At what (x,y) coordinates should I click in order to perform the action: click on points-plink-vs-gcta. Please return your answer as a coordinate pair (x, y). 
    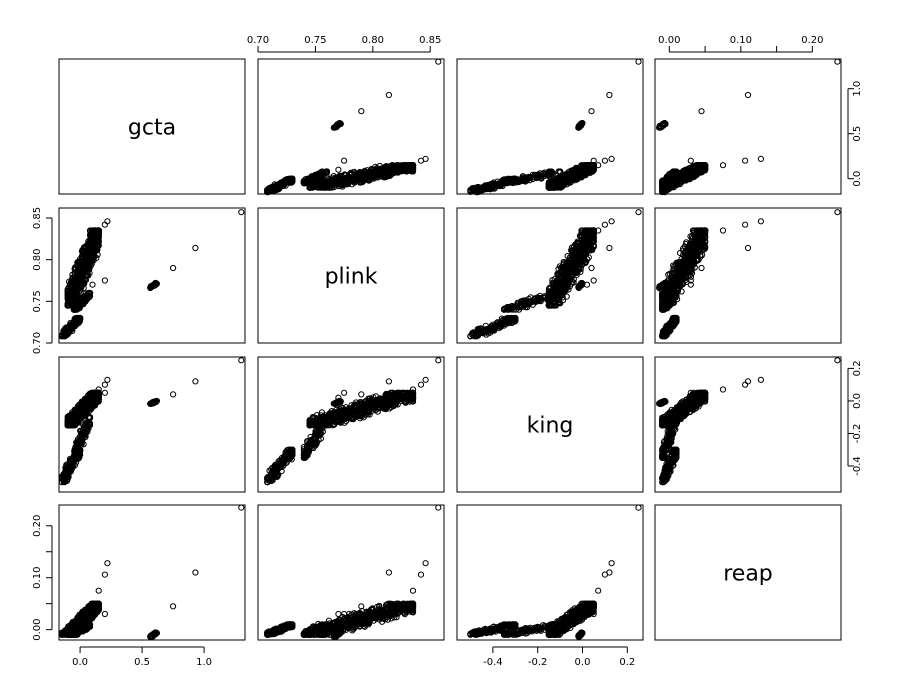
    Looking at the image, I should click on (151, 274).